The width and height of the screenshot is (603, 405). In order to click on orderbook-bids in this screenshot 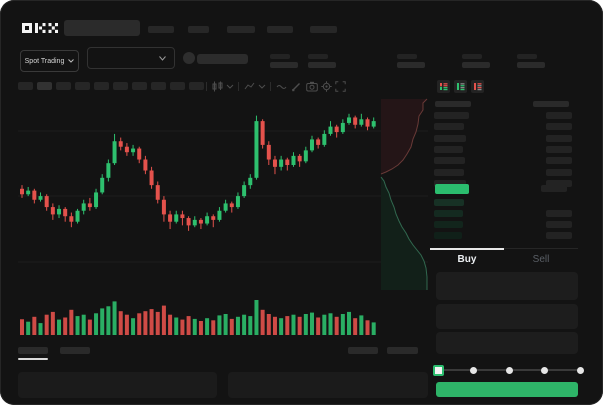, I will do `click(506, 219)`.